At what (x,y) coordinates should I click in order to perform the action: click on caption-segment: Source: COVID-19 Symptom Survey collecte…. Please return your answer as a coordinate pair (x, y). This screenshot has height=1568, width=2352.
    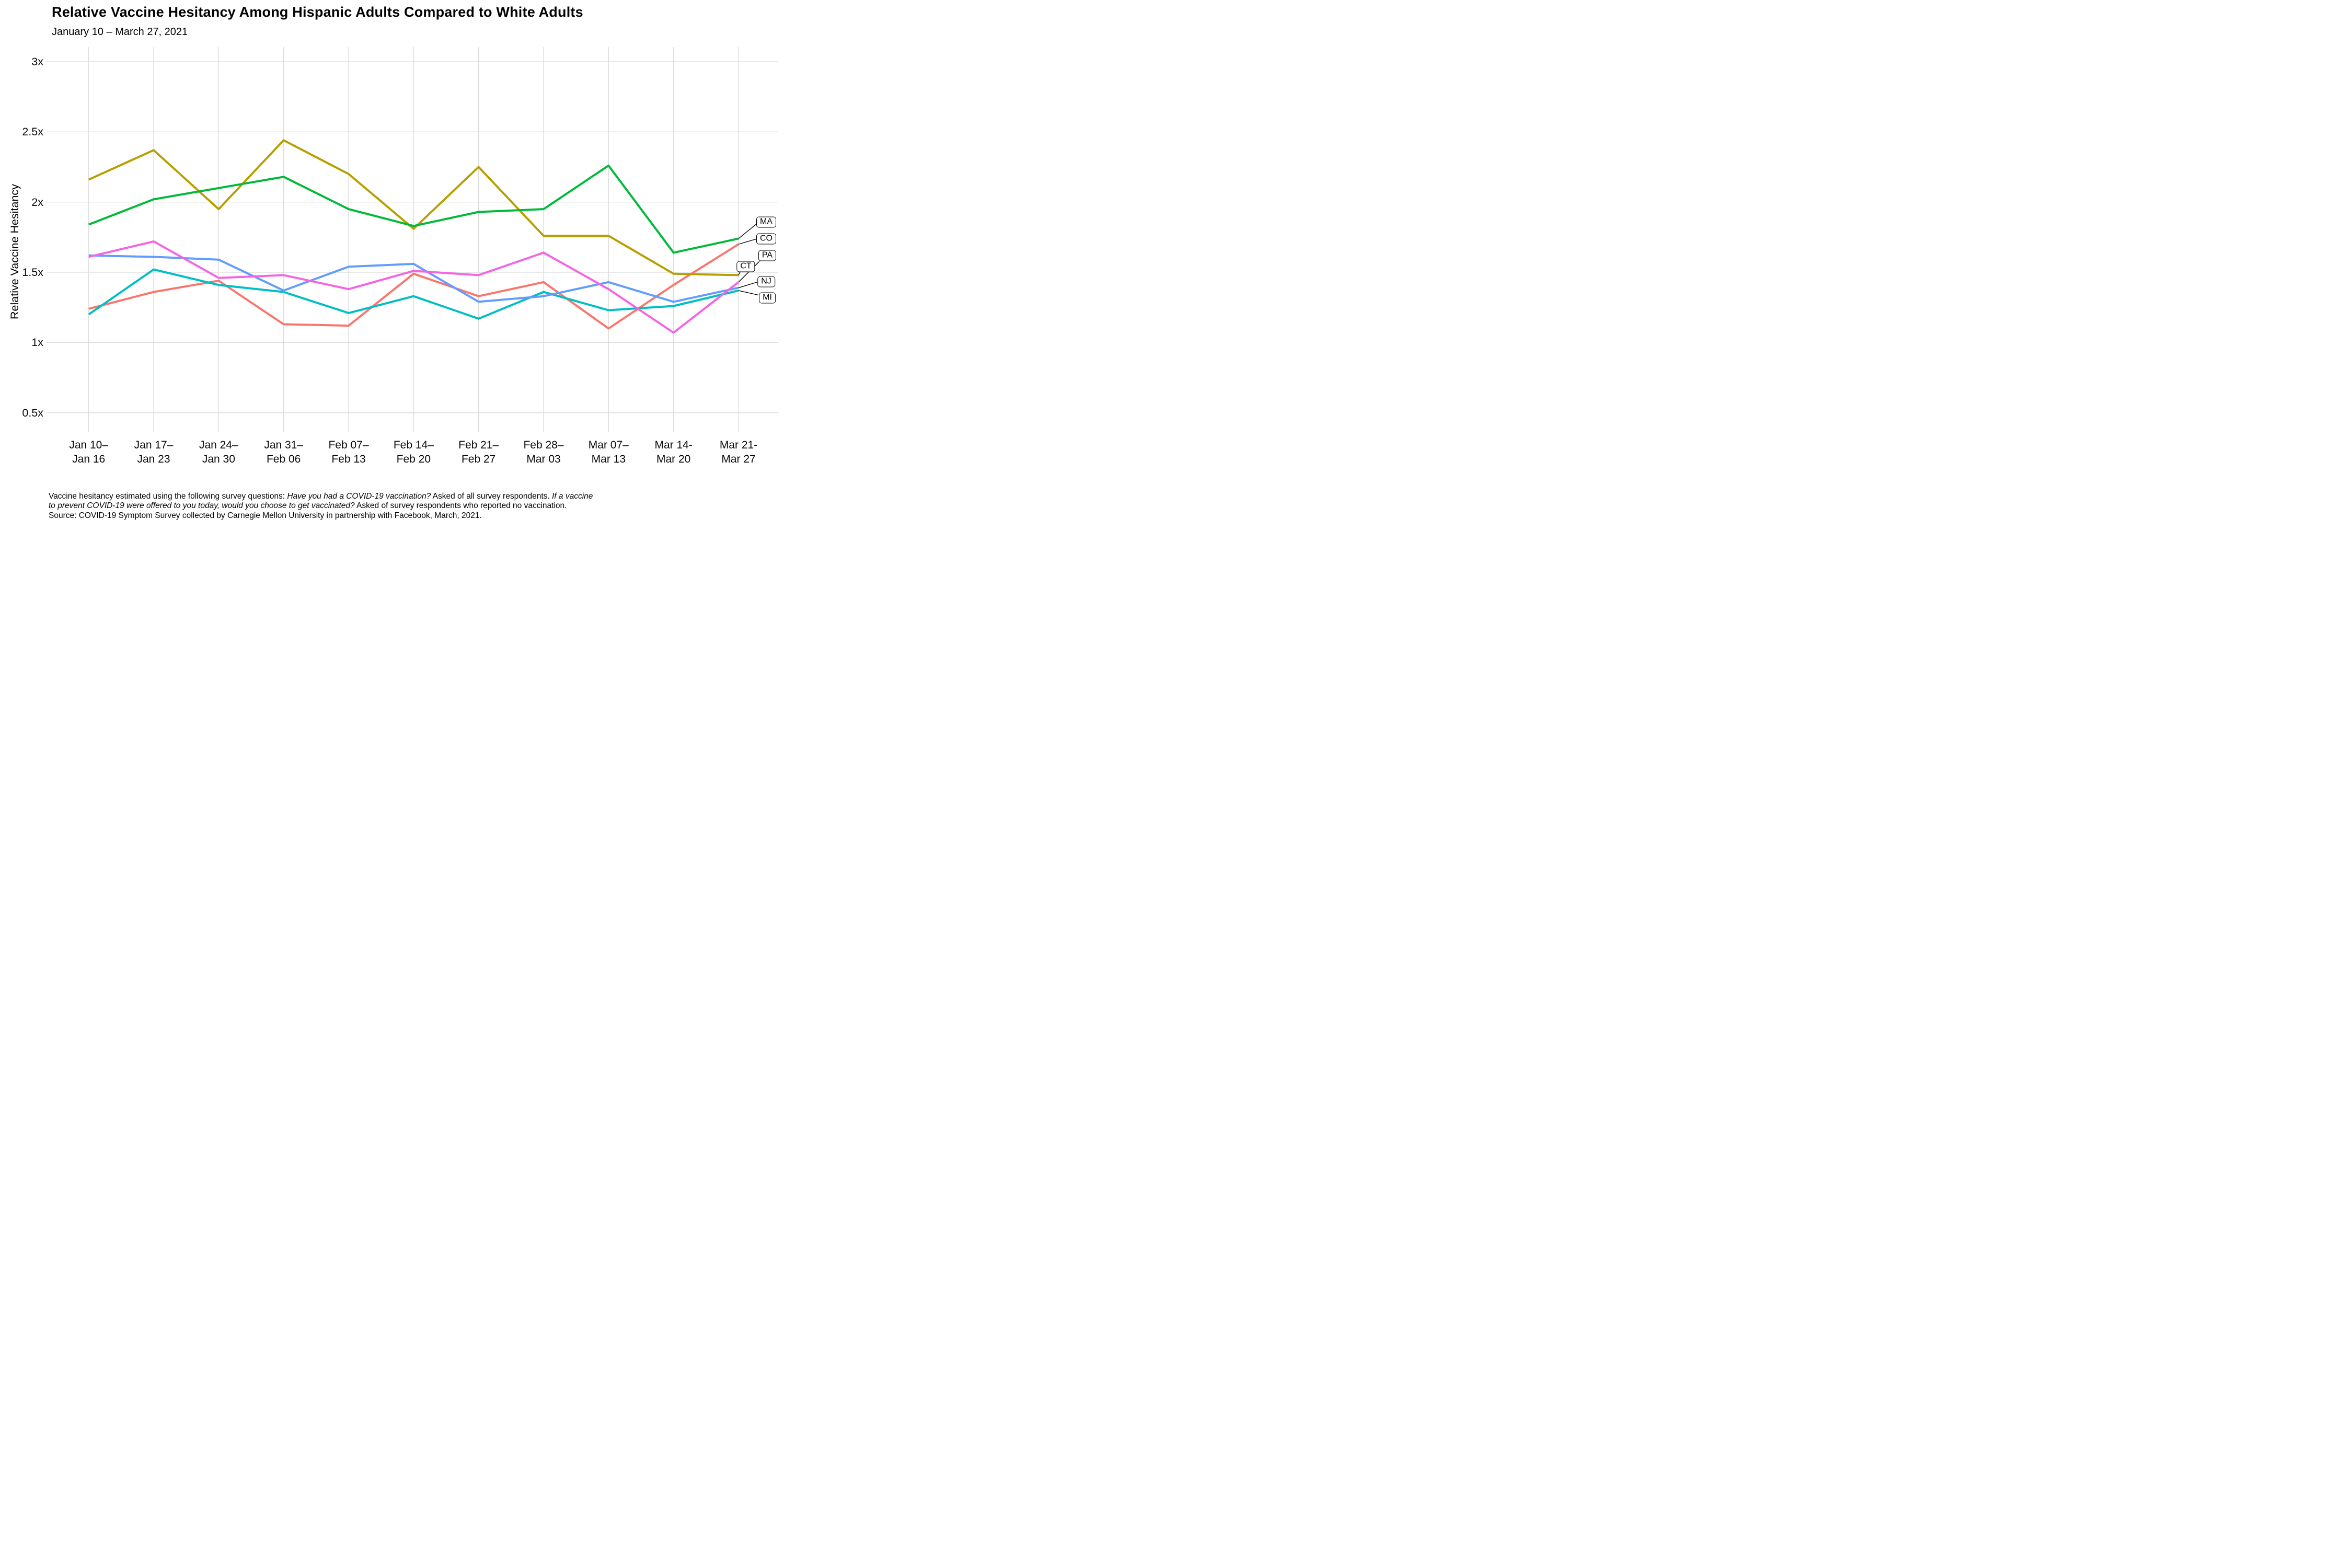
    Looking at the image, I should click on (265, 515).